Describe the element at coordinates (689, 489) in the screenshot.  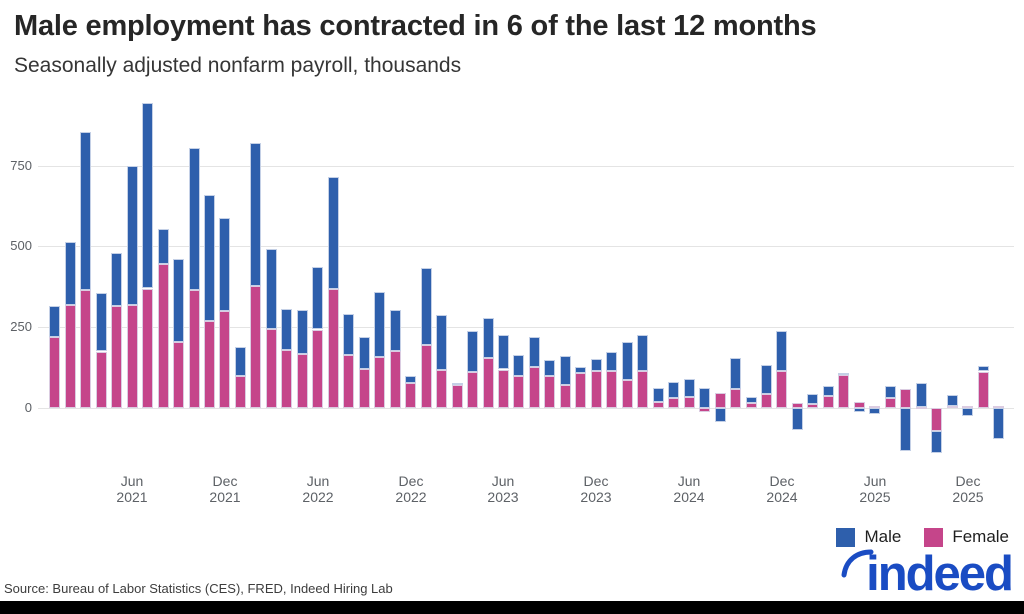
I see `x-tick-label: Jun 2024` at that location.